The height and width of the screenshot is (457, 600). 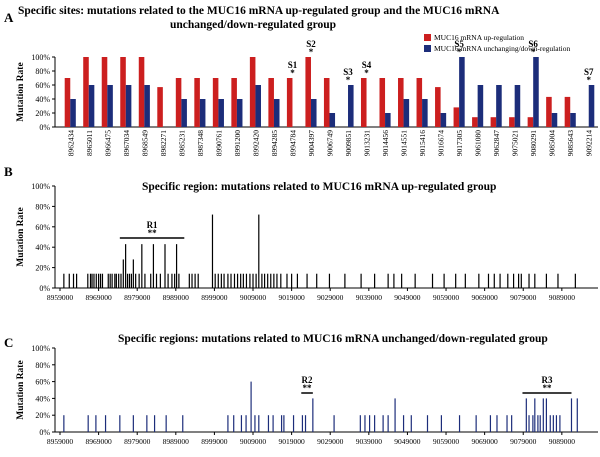 I want to click on panel-a-y-label: Mutation Rate, so click(x=21, y=91).